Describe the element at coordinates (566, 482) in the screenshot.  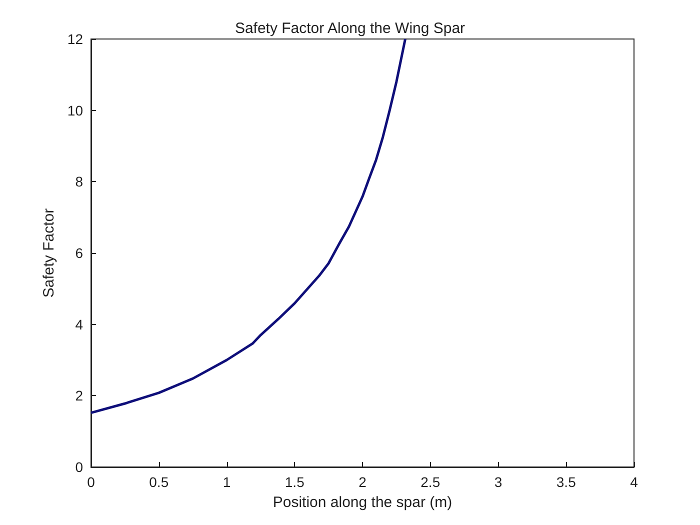
I see `x-tick-label: 3.5` at that location.